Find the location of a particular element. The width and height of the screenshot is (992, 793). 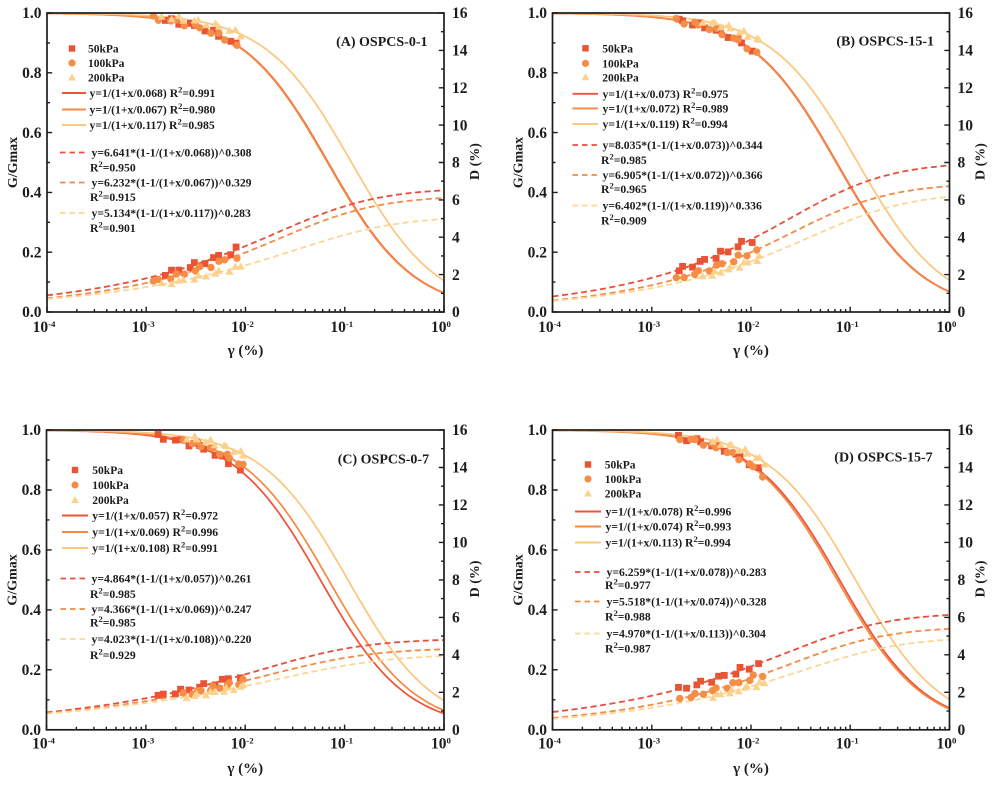

svg-text:y=6.232*(1-1/(1+x/0.067))^0.32: y=6.232*(1-1/(1+x/0.067))^0.329 is located at coordinates (172, 183).